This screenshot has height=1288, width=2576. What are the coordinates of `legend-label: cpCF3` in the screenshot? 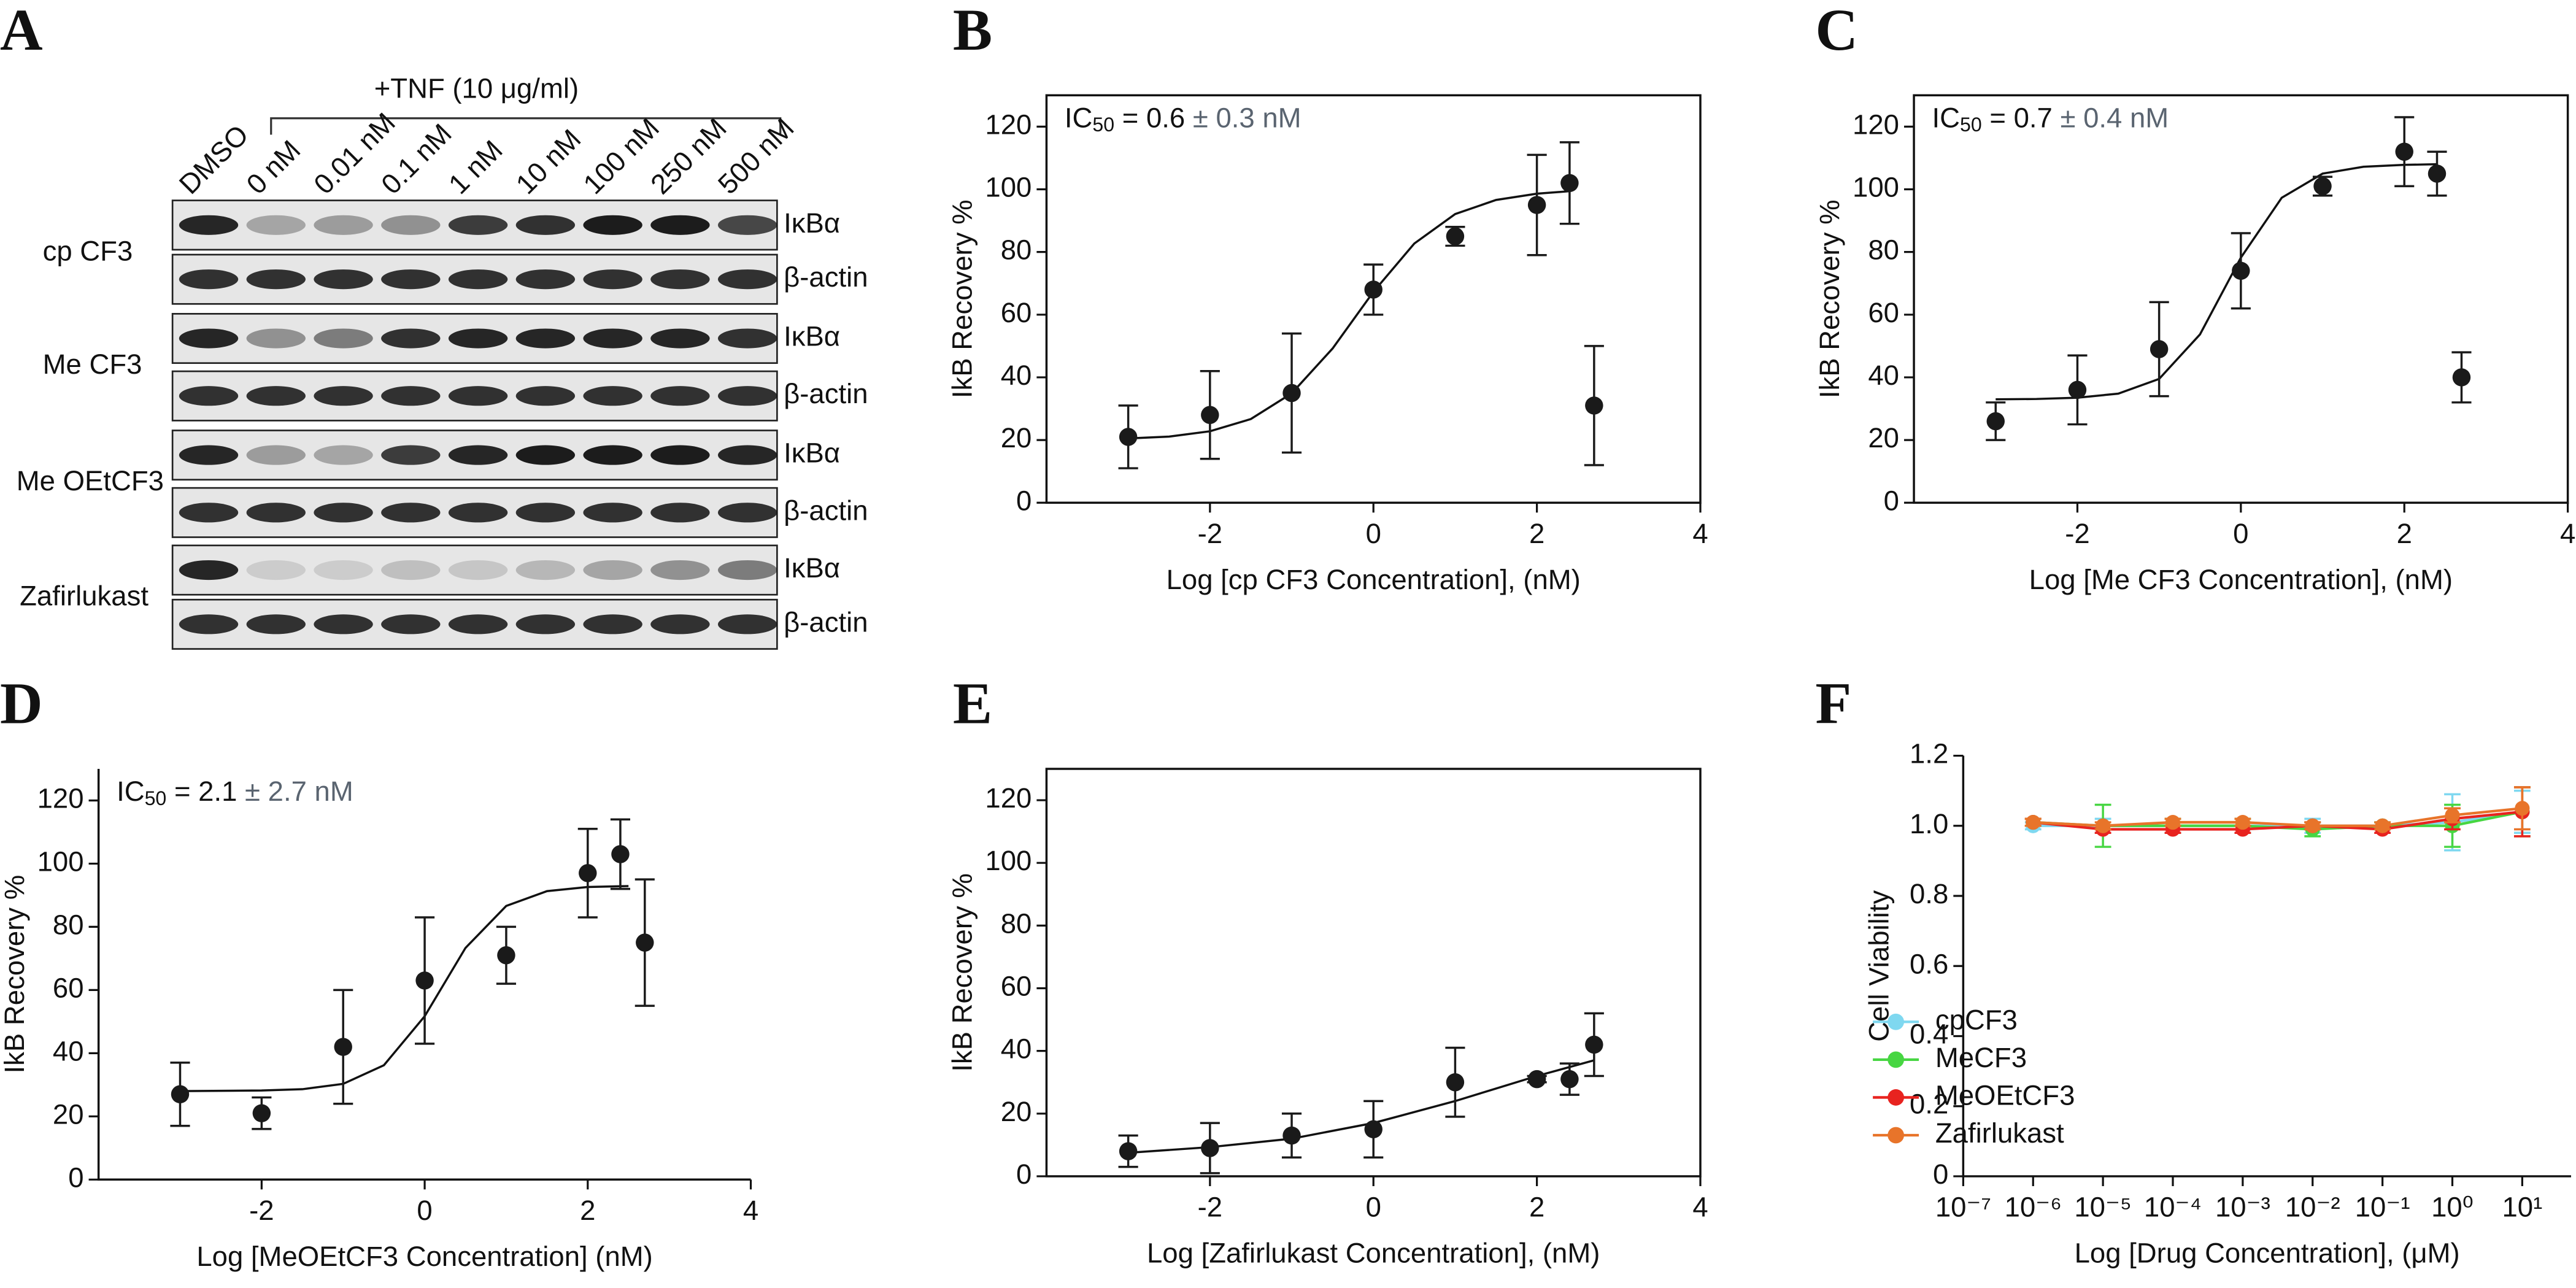 It's located at (1976, 1019).